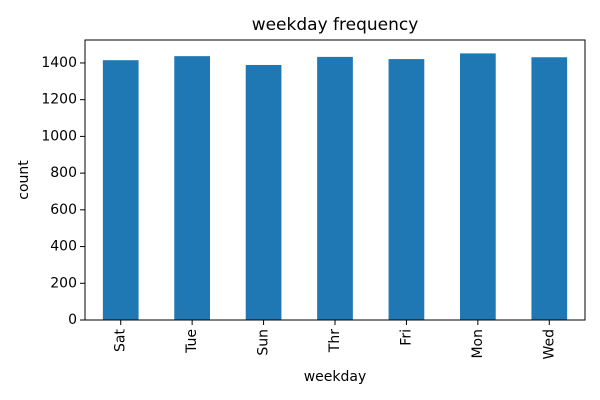  I want to click on bar-thr, so click(335, 188).